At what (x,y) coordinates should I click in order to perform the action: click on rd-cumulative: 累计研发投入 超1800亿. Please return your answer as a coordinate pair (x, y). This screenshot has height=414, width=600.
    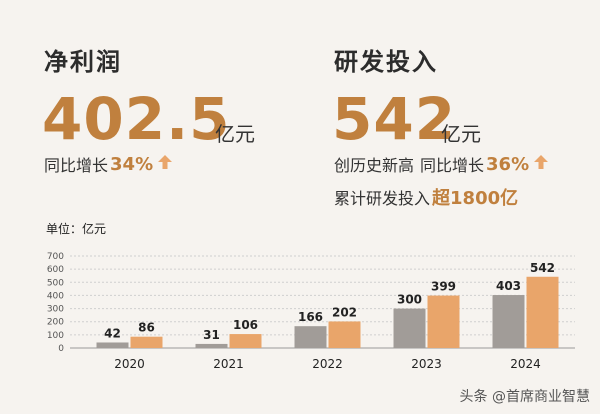
    Looking at the image, I should click on (426, 197).